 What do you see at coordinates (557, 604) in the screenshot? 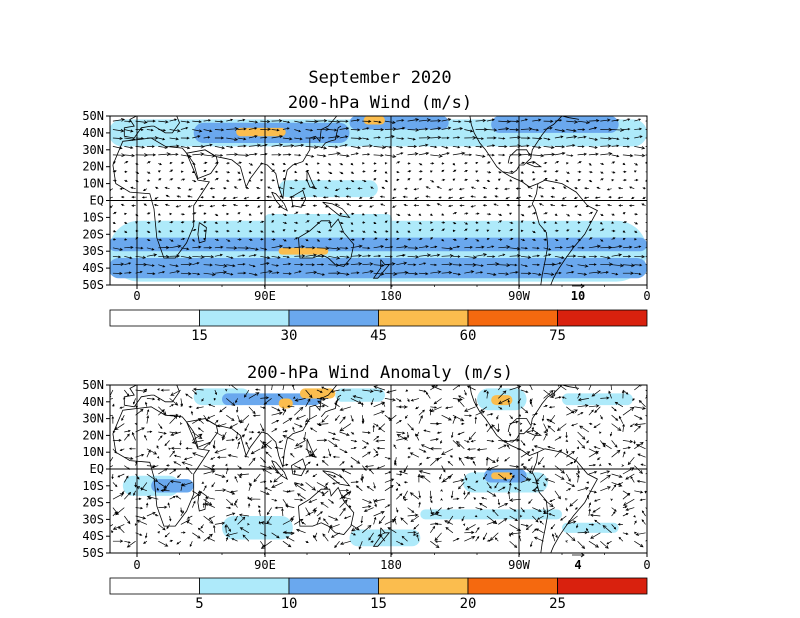
I see `colorbar-level-label: 25` at bounding box center [557, 604].